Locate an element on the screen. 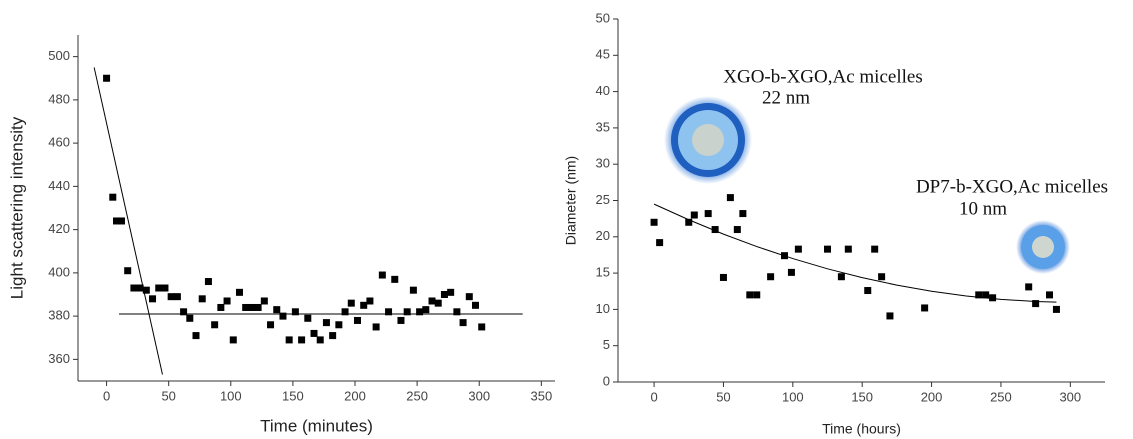  x-axis-label: Time (hours) is located at coordinates (861, 429).